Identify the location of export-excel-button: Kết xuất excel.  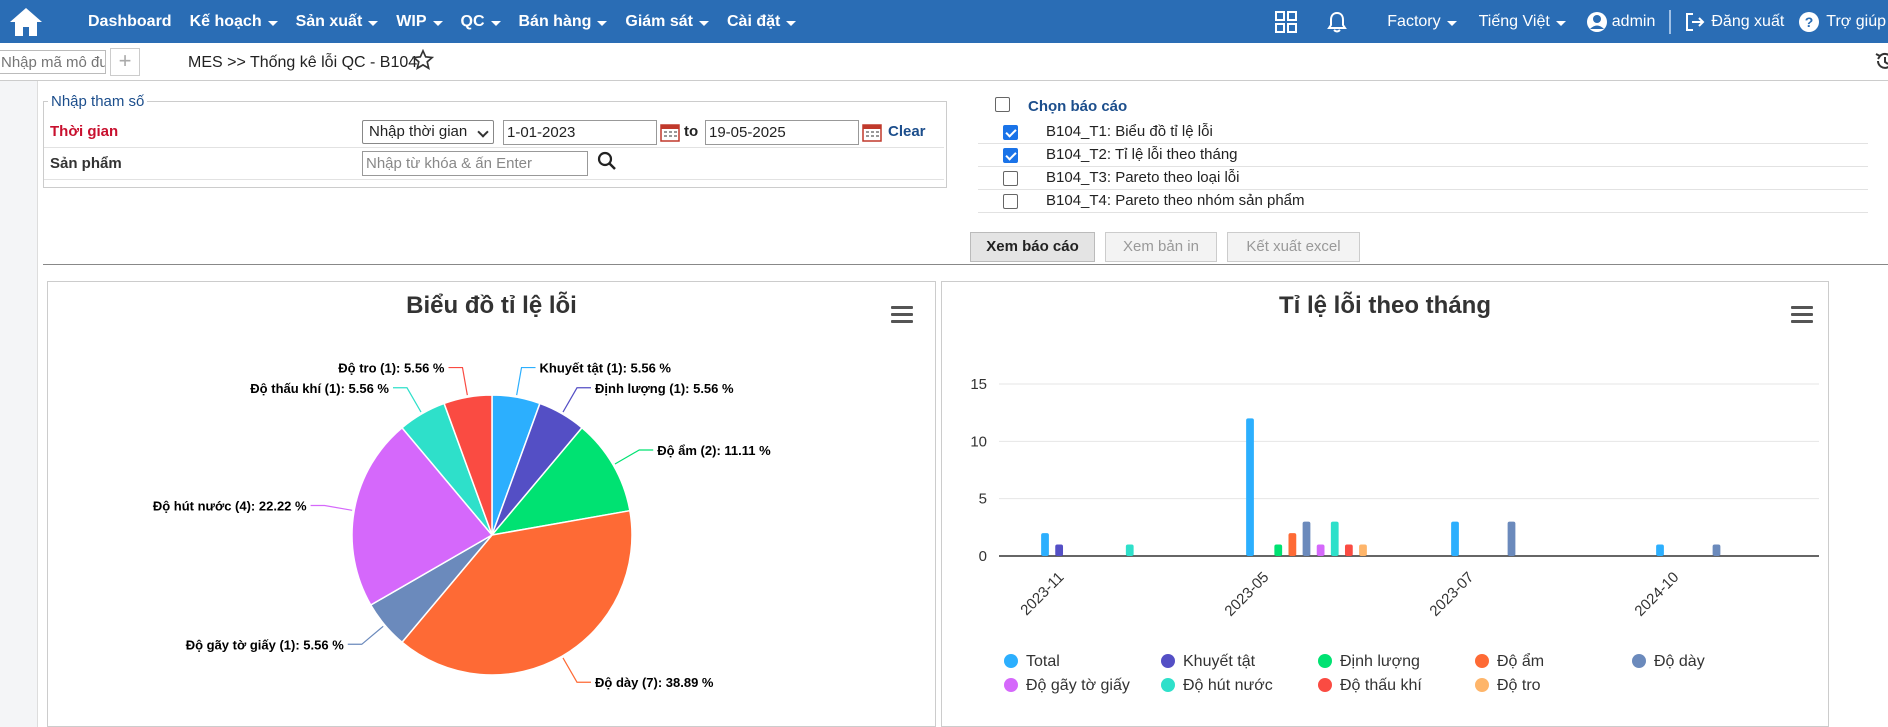
(1293, 247).